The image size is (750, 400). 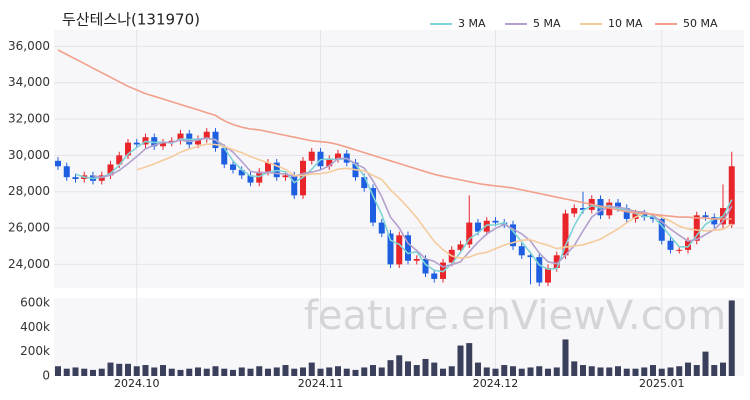 I want to click on y-tick-label: 36,000, so click(x=29, y=46).